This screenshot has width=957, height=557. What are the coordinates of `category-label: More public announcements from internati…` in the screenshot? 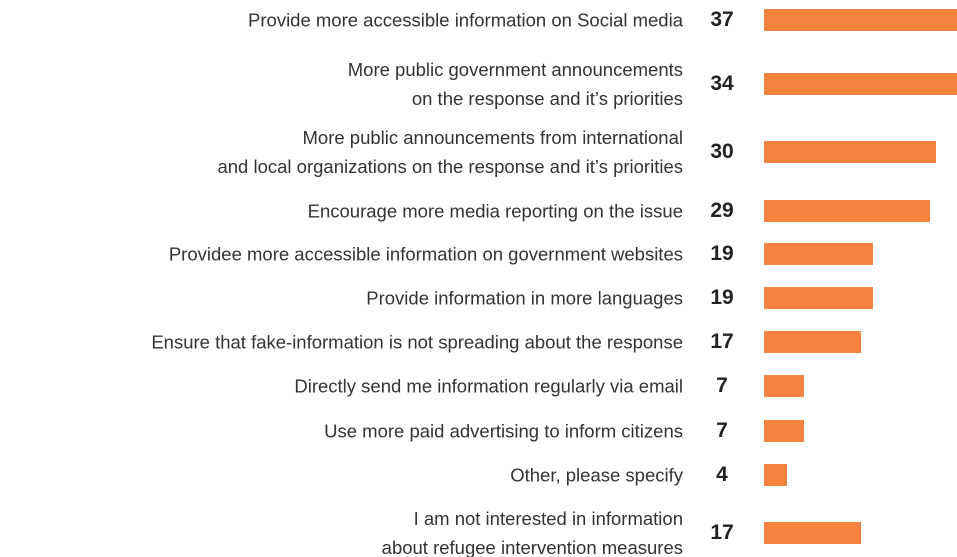 It's located at (450, 152).